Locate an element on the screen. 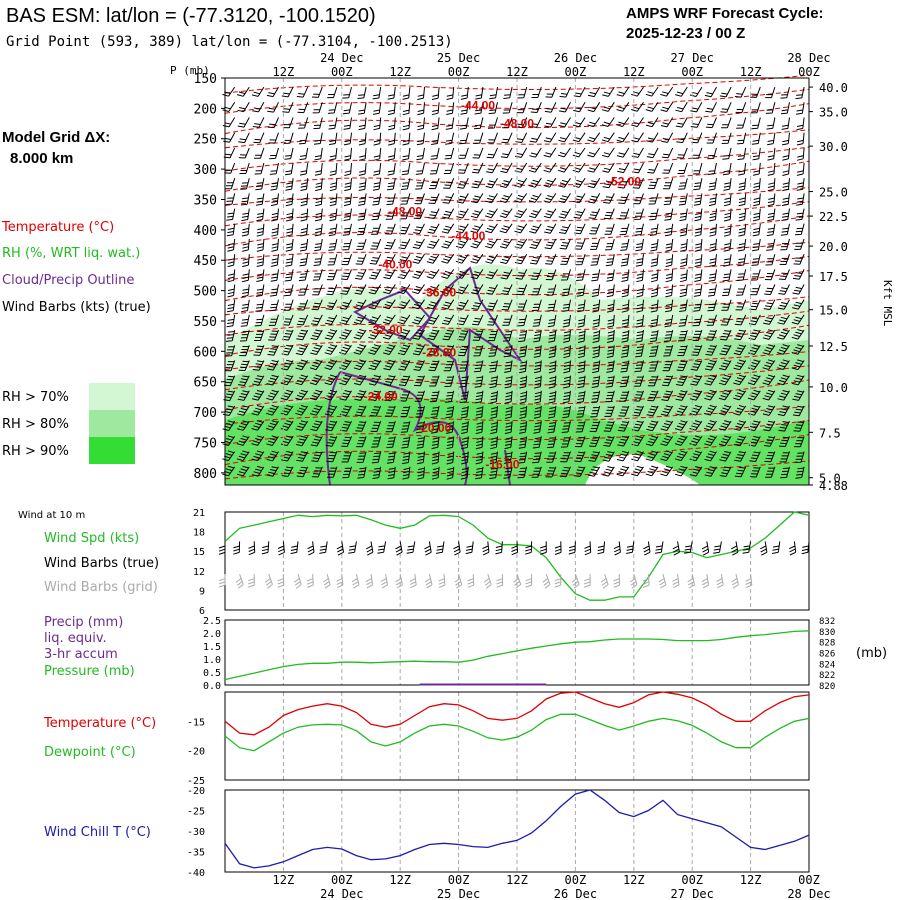 Image resolution: width=900 pixels, height=900 pixels. temp-tick-label: -15 is located at coordinates (196, 722).